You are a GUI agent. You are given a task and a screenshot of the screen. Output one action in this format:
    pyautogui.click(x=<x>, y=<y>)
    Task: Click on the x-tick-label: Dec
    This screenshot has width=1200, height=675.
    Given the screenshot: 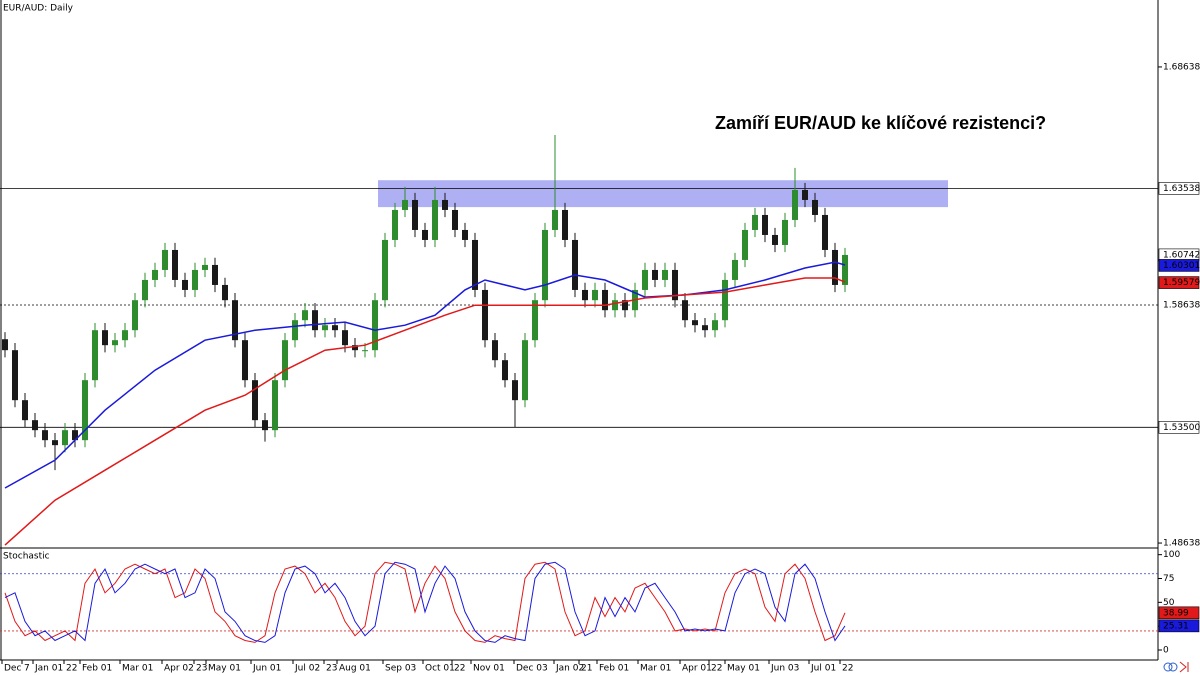 What is the action you would take?
    pyautogui.click(x=12, y=669)
    